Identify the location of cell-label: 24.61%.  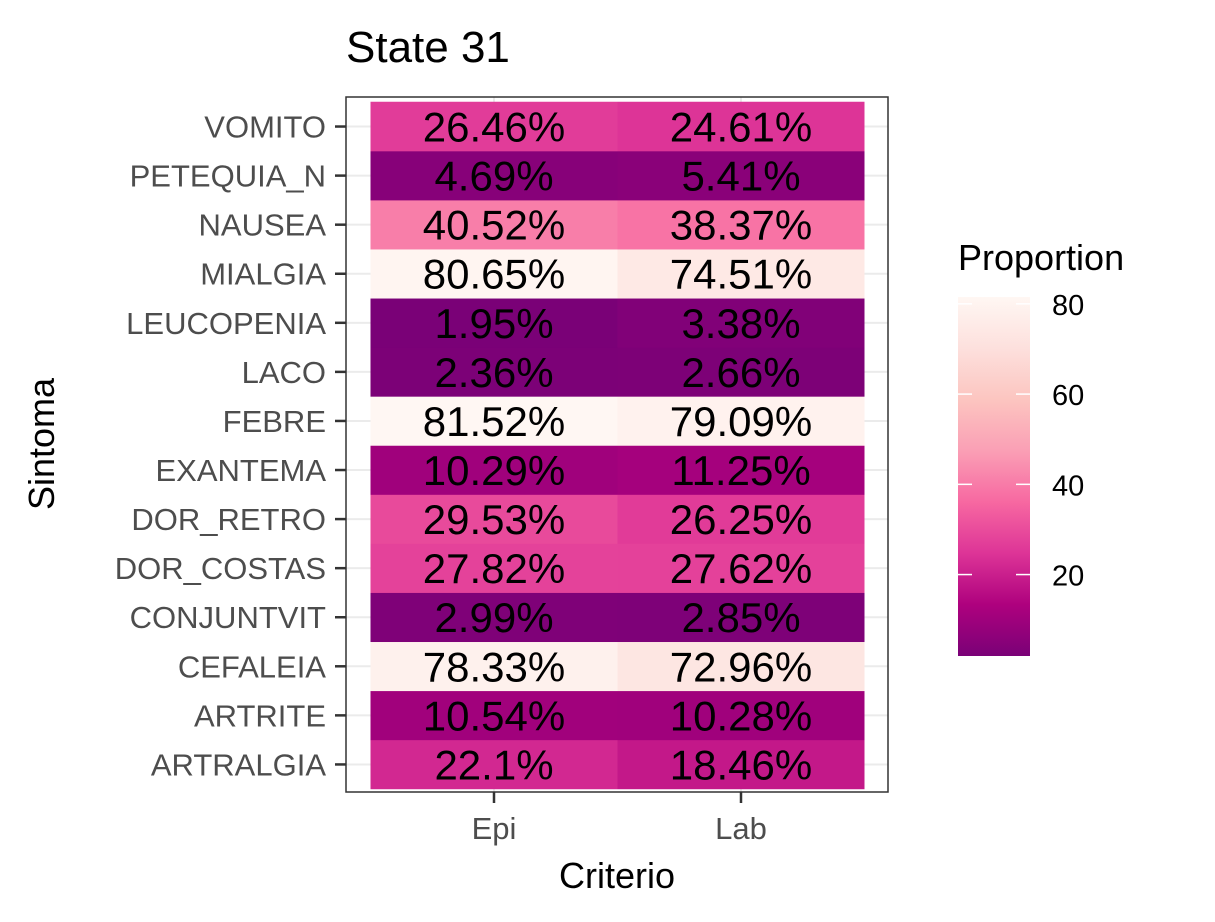
(741, 127).